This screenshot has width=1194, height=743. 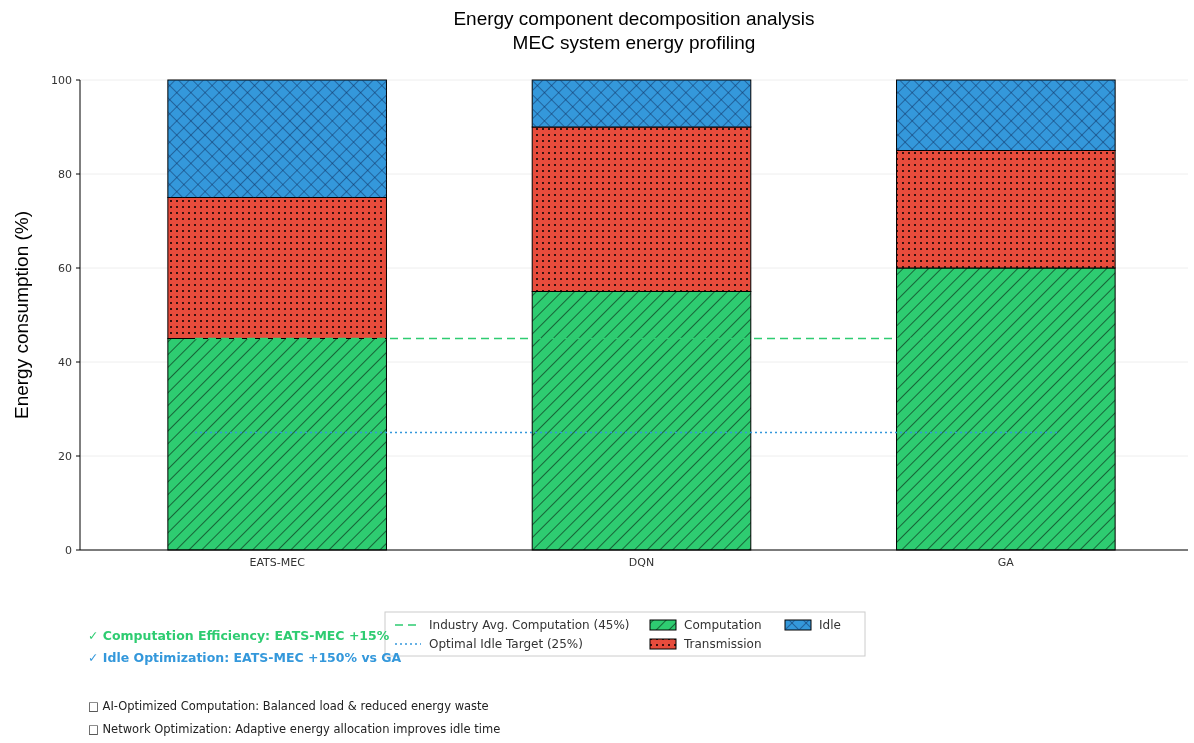 What do you see at coordinates (65, 456) in the screenshot?
I see `y-tick-label: 20` at bounding box center [65, 456].